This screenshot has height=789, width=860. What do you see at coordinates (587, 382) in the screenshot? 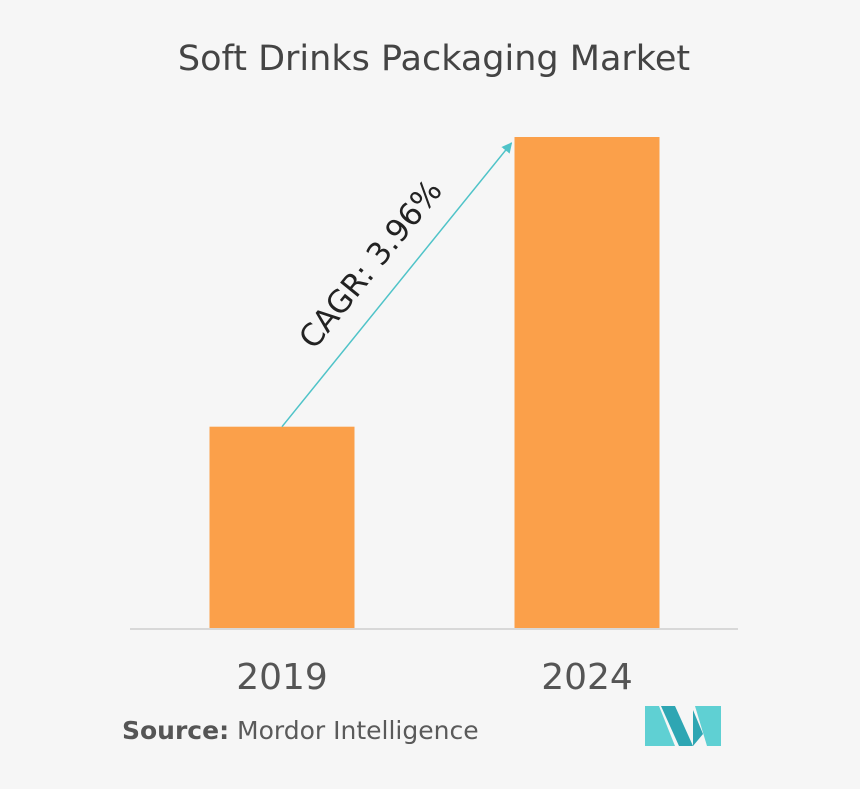
I see `bar-2024` at bounding box center [587, 382].